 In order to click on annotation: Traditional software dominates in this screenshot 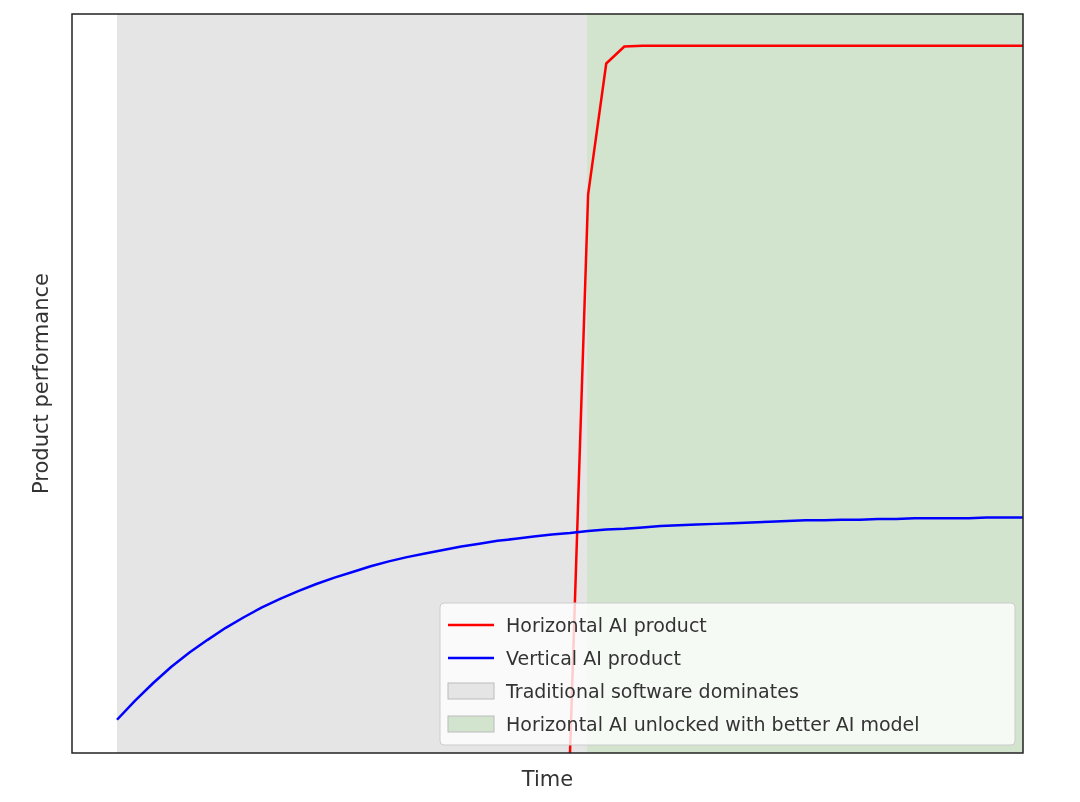, I will do `click(652, 691)`.